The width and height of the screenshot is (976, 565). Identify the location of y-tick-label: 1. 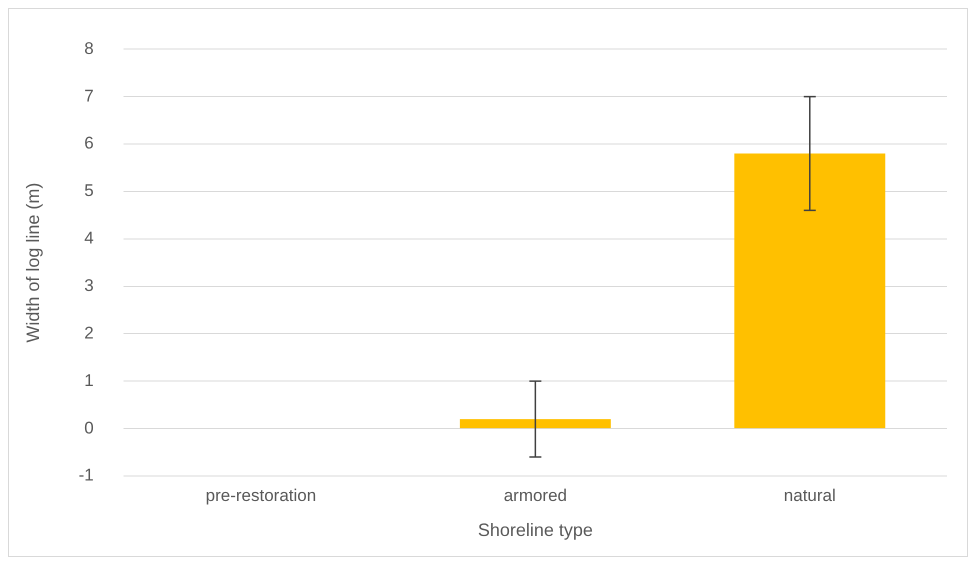
(89, 380).